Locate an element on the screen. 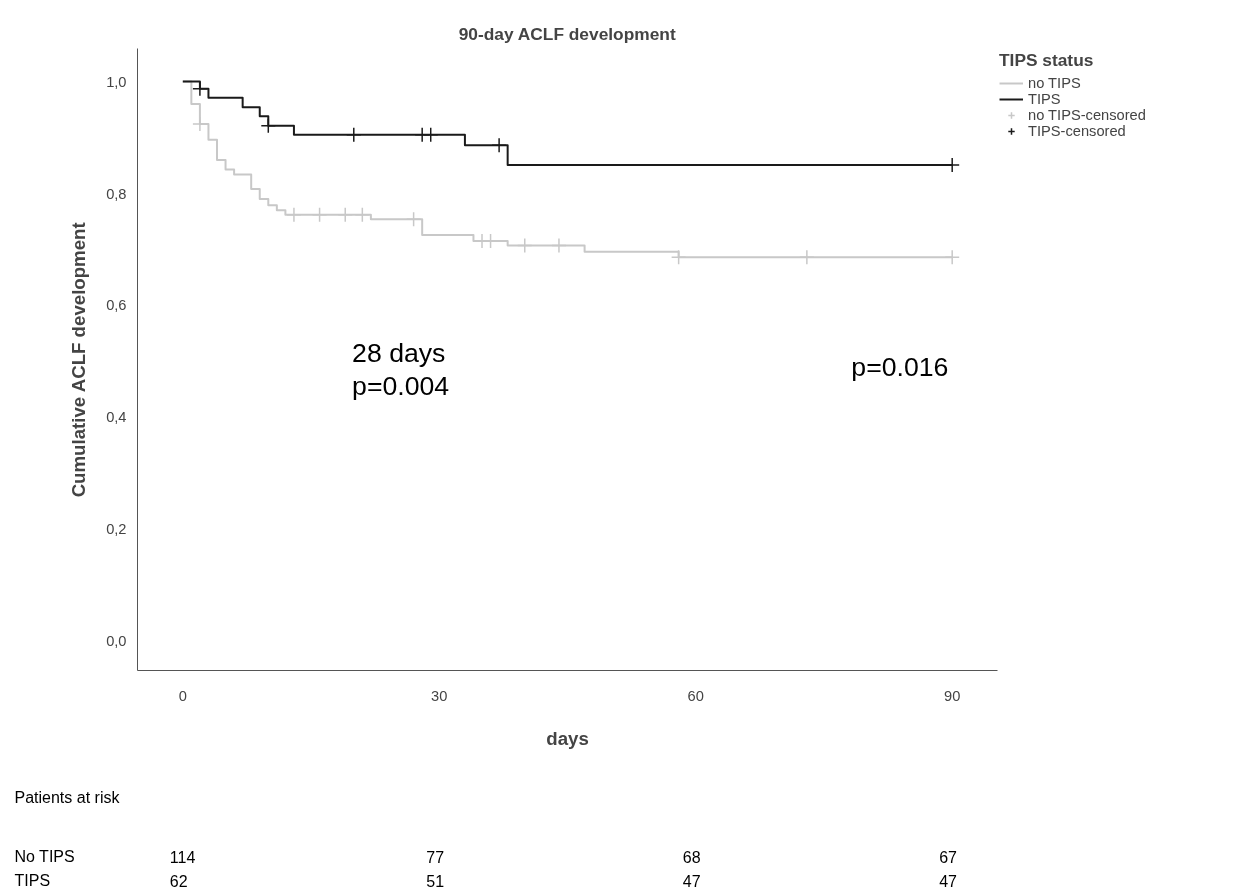  text: 68 is located at coordinates (691, 857).